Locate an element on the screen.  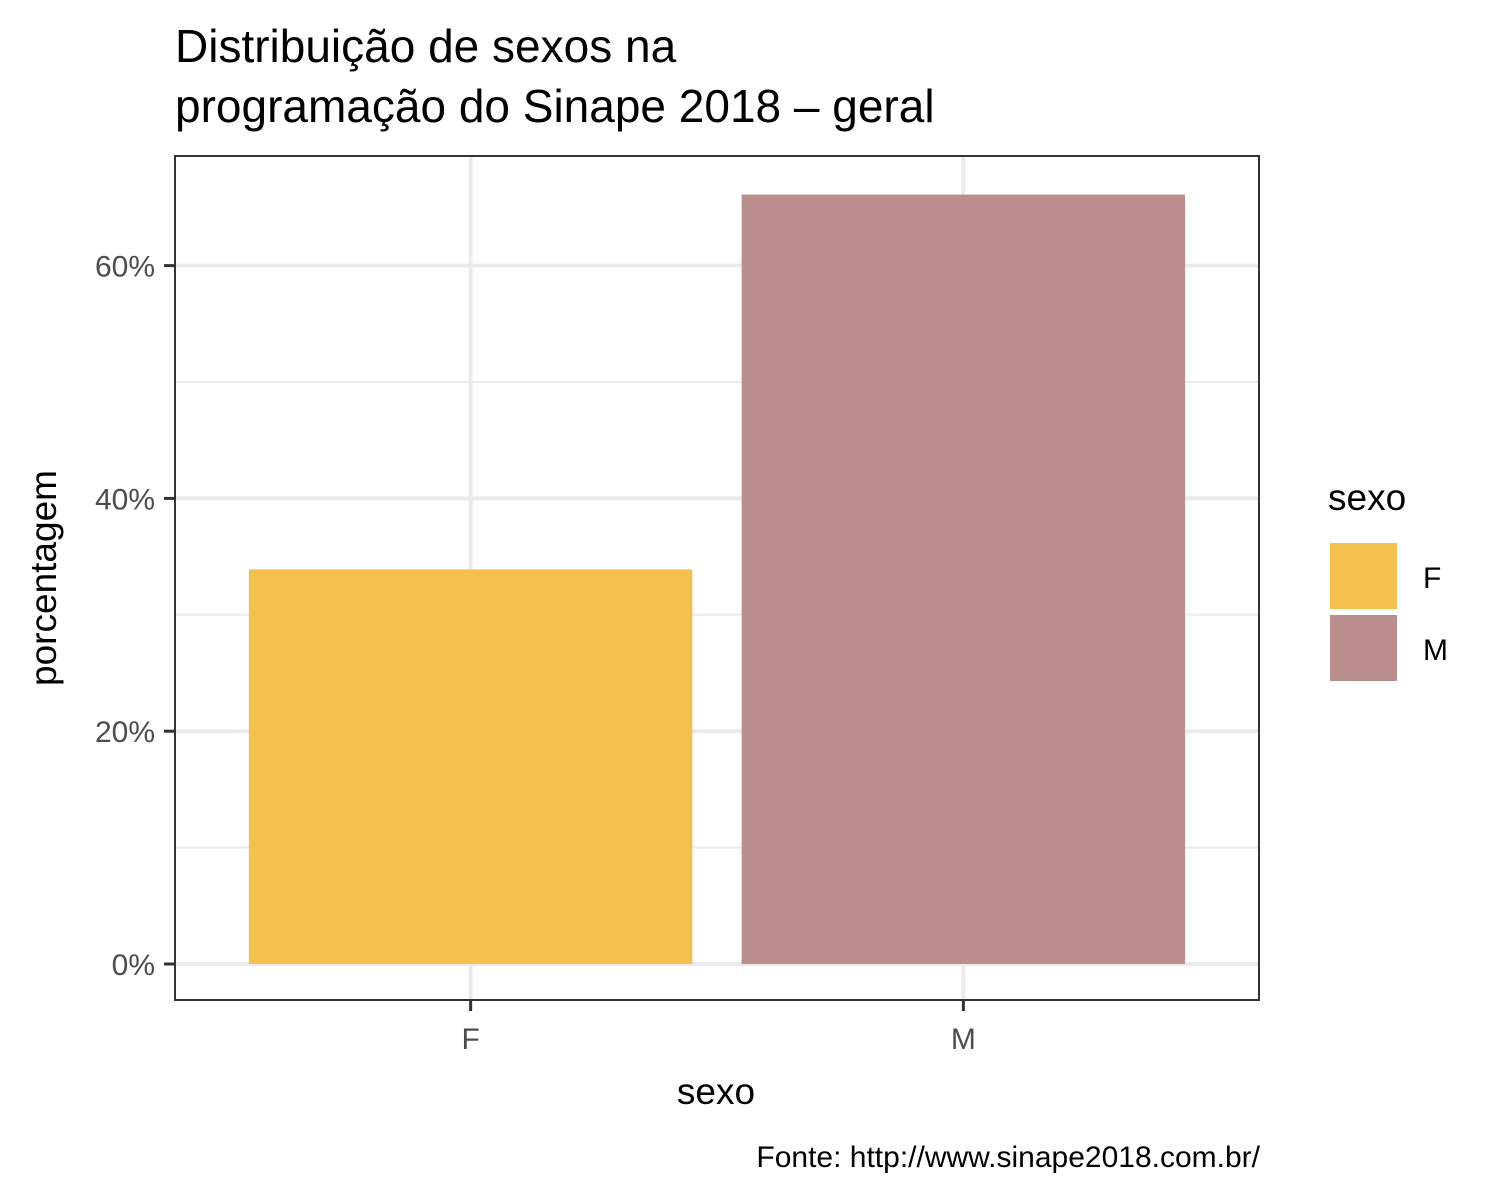
legend: sexo F M is located at coordinates (1388, 579).